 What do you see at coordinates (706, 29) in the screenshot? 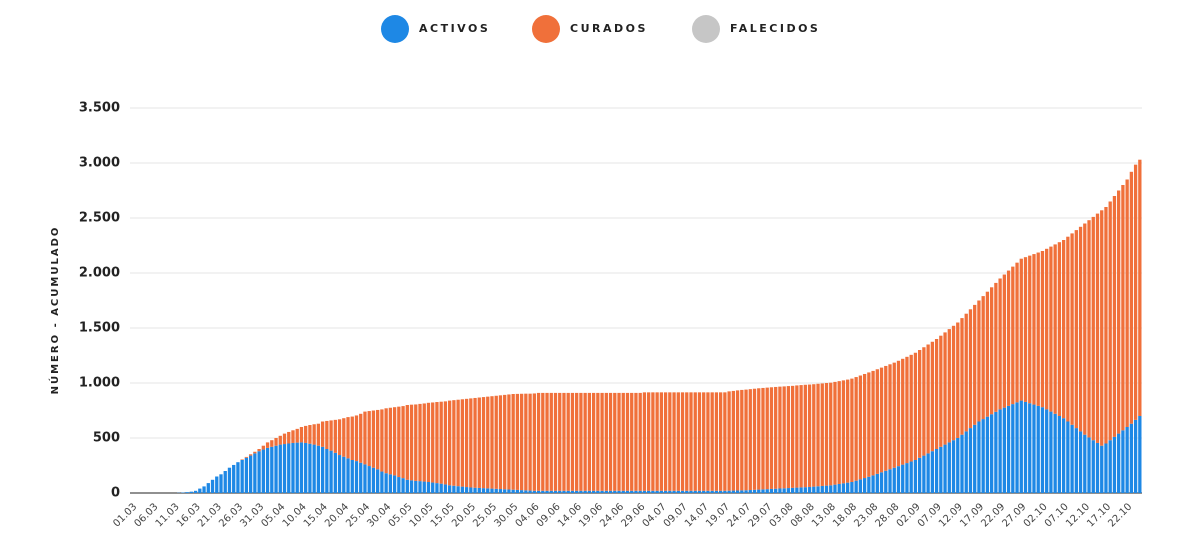
I see `legend-swatch` at bounding box center [706, 29].